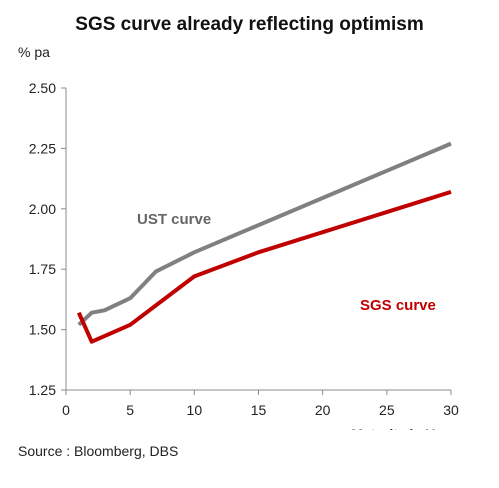  What do you see at coordinates (34, 52) in the screenshot?
I see `y-axis-unit-label: % pa` at bounding box center [34, 52].